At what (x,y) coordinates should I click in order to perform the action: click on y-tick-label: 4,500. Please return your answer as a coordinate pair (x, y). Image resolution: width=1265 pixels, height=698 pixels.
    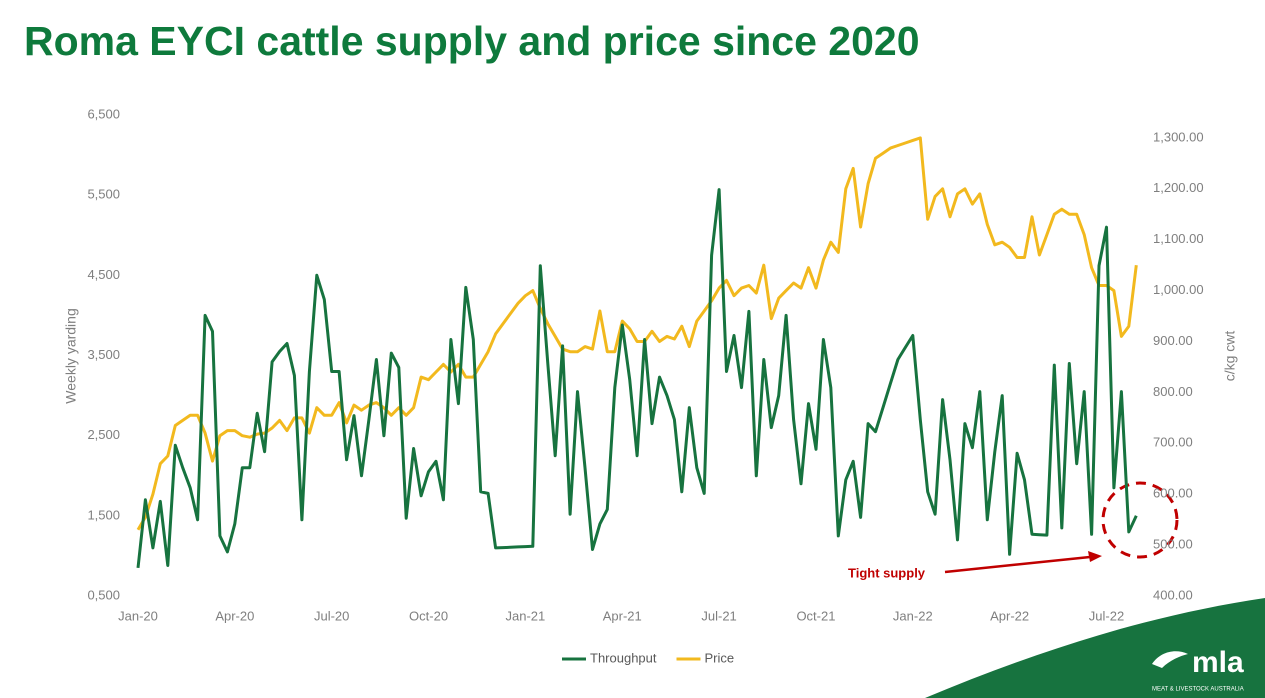
    Looking at the image, I should click on (103, 274).